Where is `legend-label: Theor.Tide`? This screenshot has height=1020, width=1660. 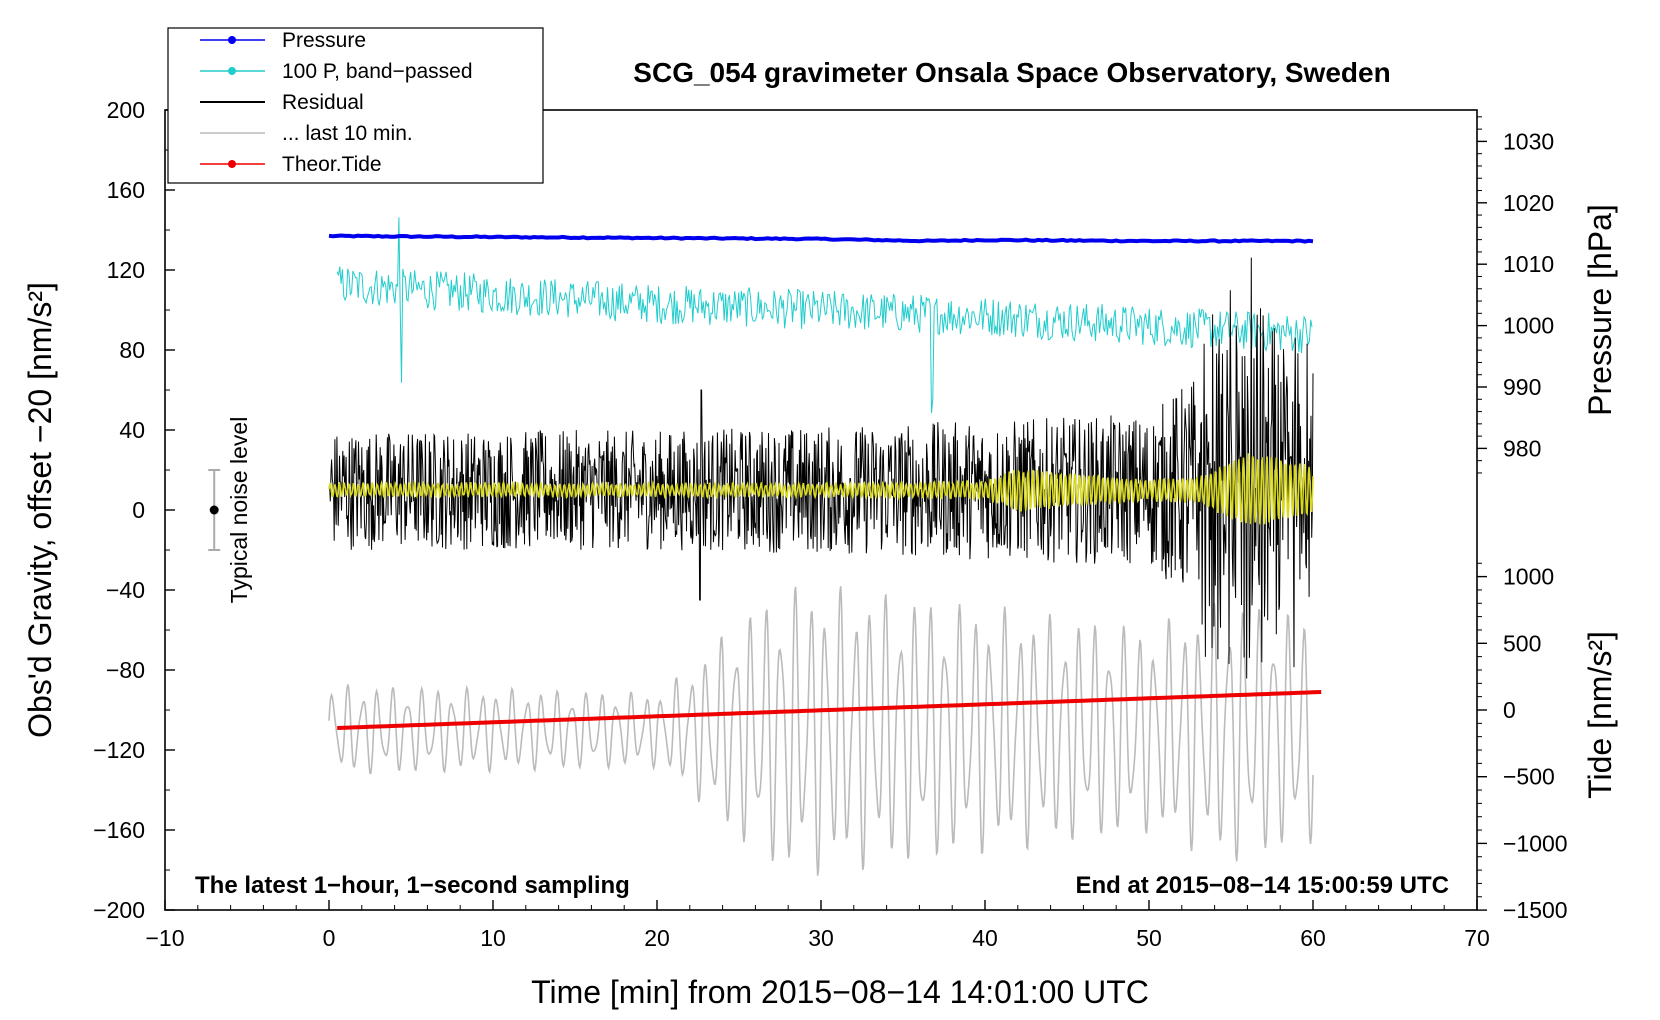
legend-label: Theor.Tide is located at coordinates (332, 164).